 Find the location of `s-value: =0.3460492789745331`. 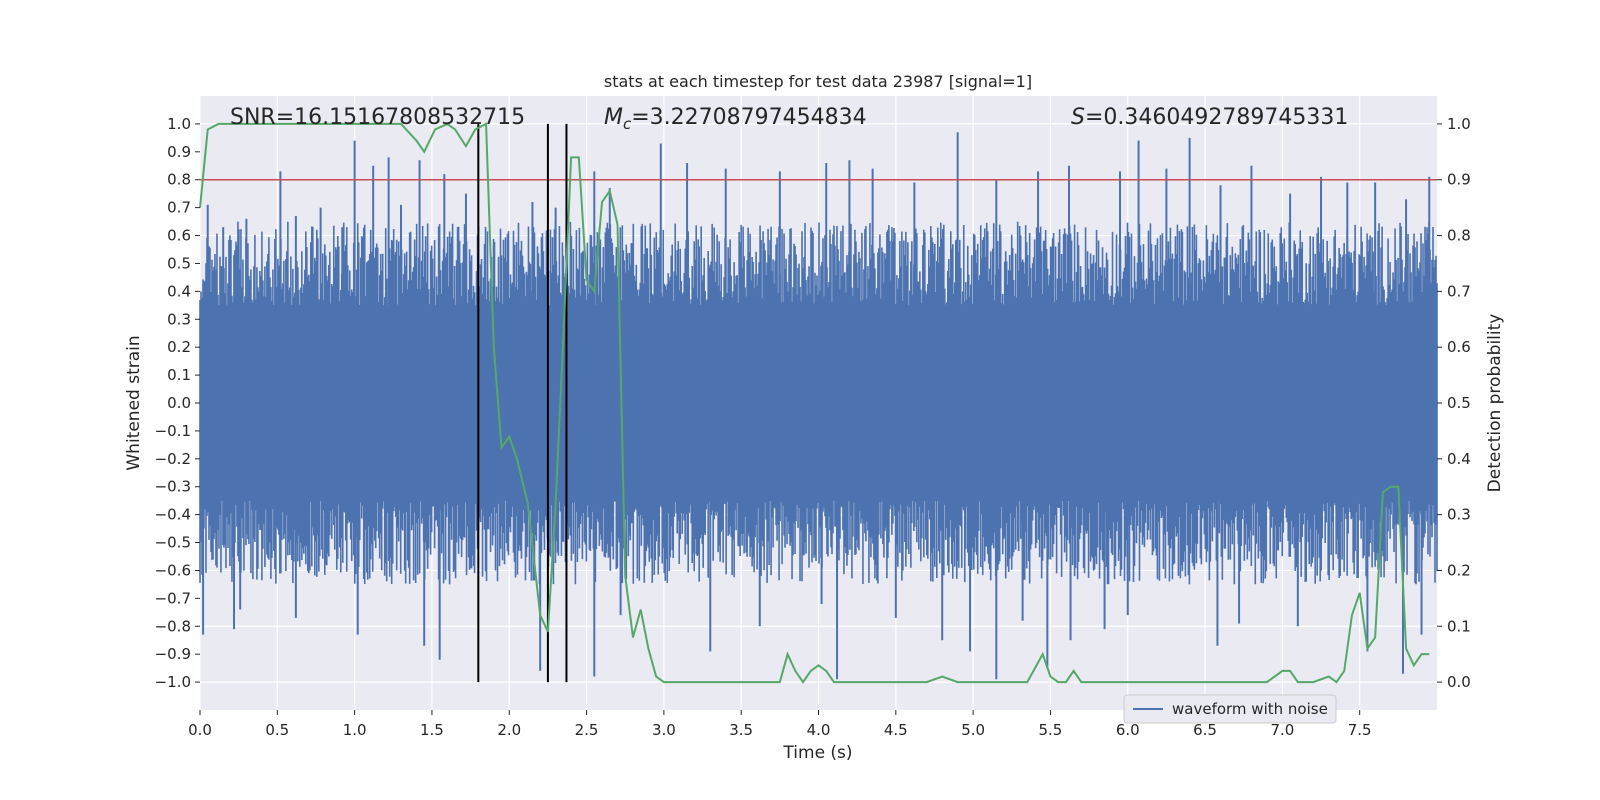

s-value: =0.3460492789745331 is located at coordinates (1216, 117).